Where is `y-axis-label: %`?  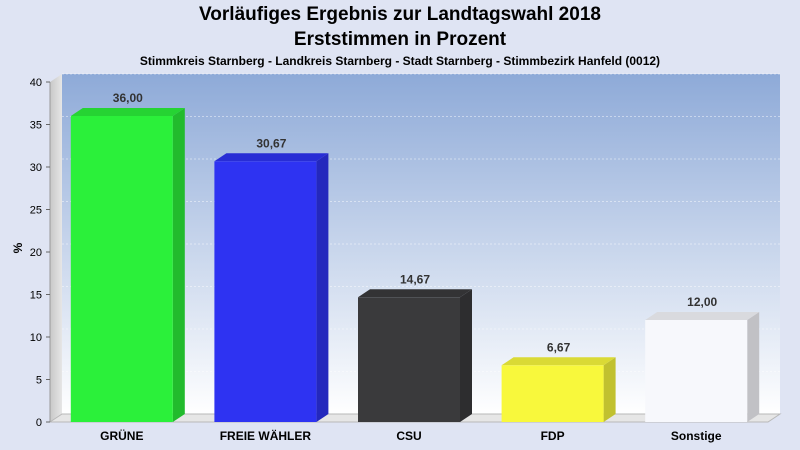 y-axis-label: % is located at coordinates (18, 247).